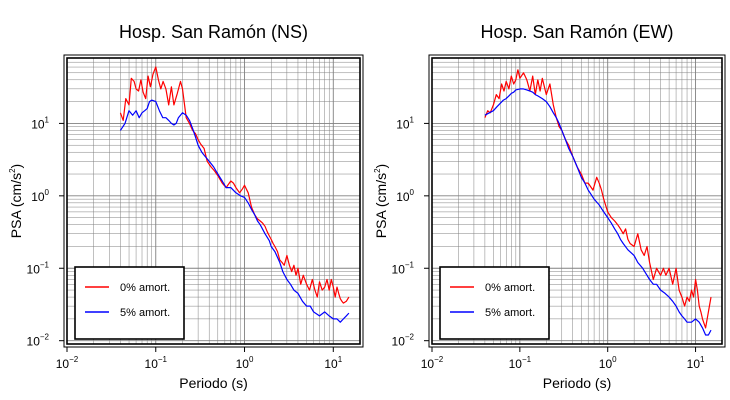 This screenshot has width=730, height=400. I want to click on chart-title: Hosp. San Ramón (NS), so click(213, 32).